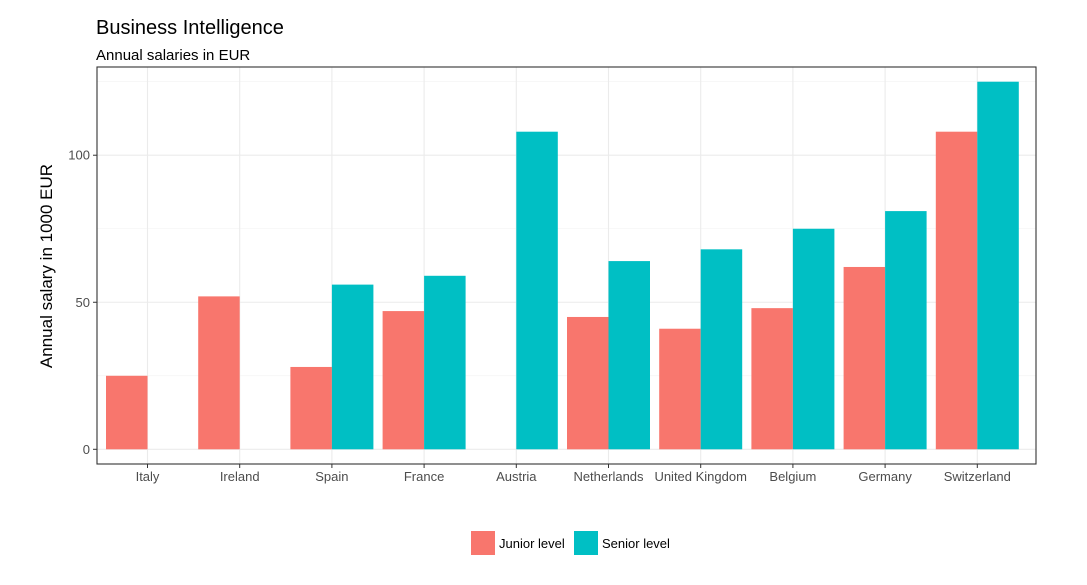 Image resolution: width=1087 pixels, height=585 pixels. Describe the element at coordinates (636, 543) in the screenshot. I see `legend-label-senior: Senior level` at that location.